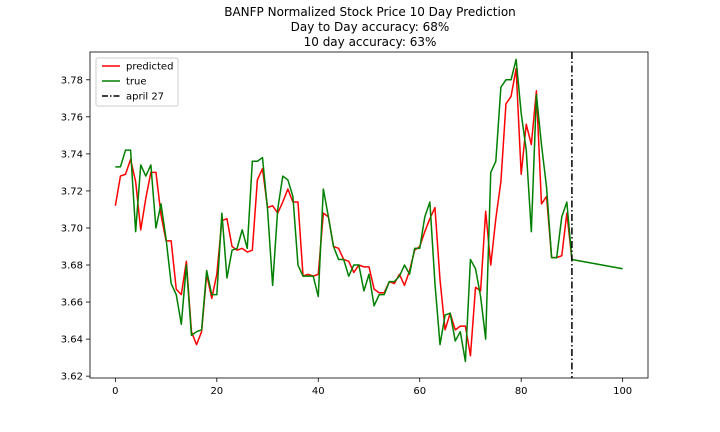 This screenshot has width=720, height=432. Describe the element at coordinates (72, 228) in the screenshot. I see `y-tick-label: 3.70` at that location.